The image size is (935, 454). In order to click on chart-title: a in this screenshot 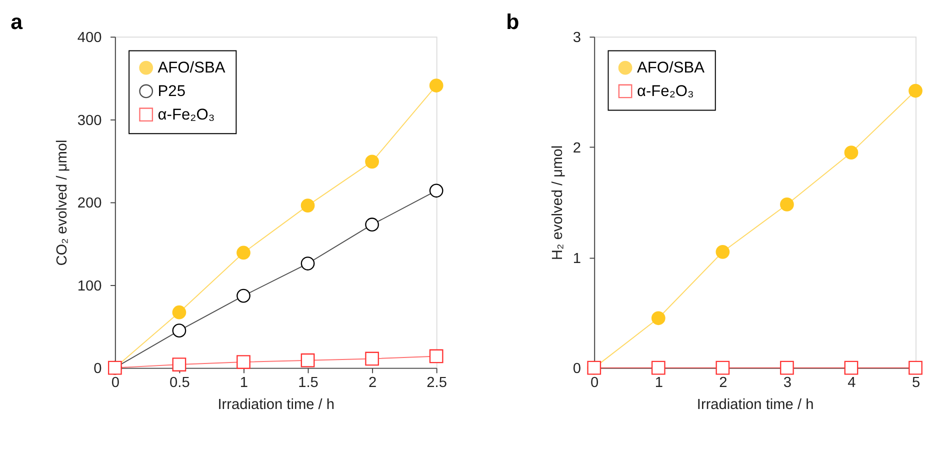, I will do `click(17, 22)`.